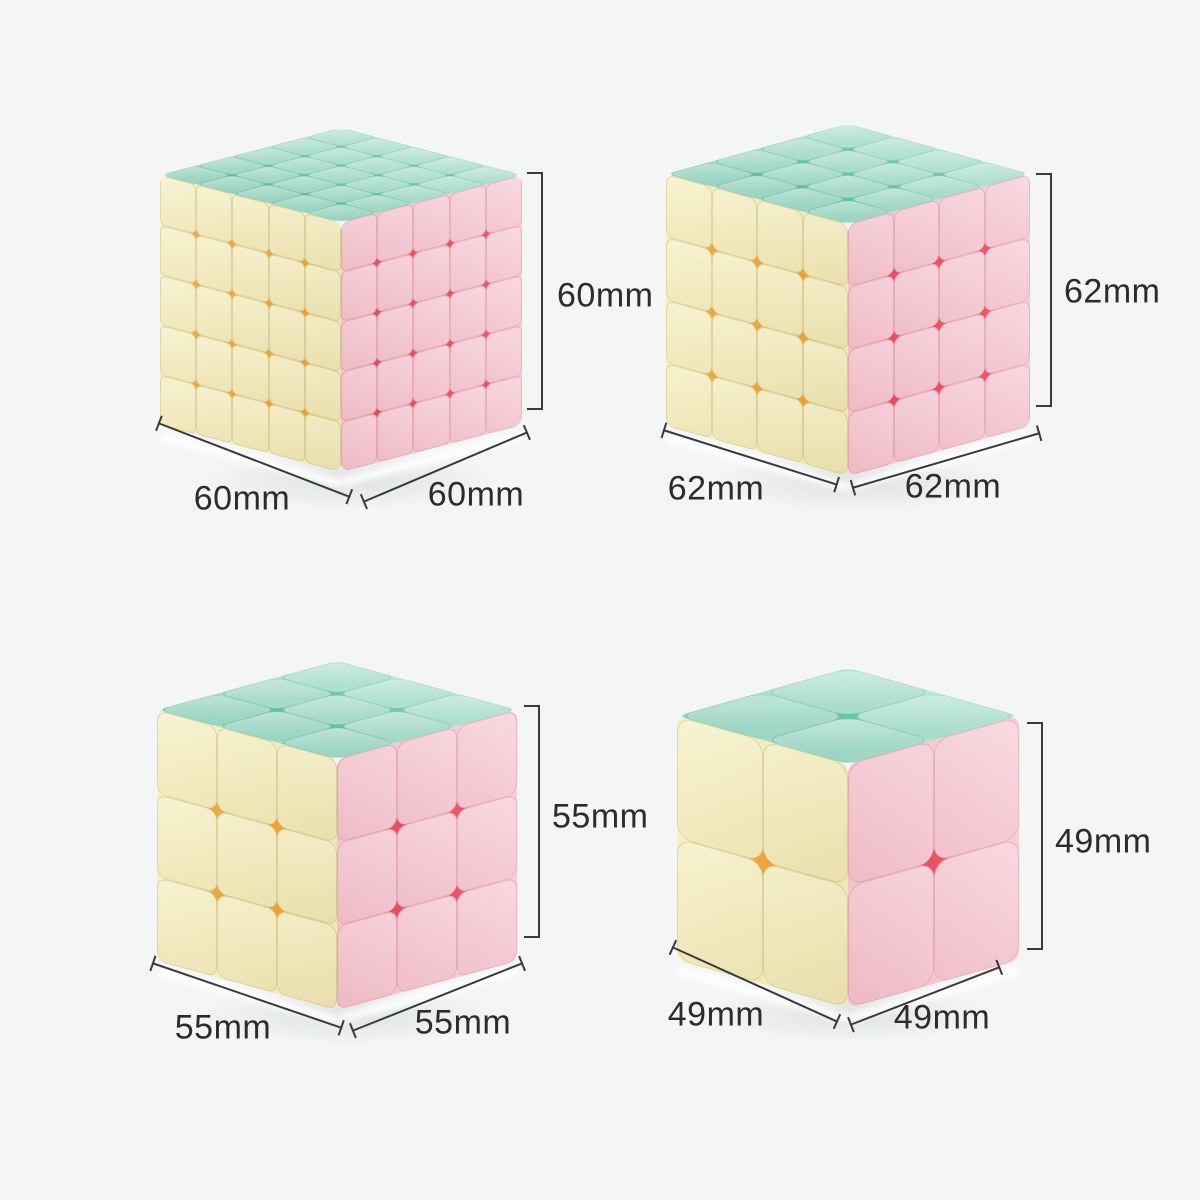  I want to click on cube-4x4-depth-label: 62mm, so click(953, 486).